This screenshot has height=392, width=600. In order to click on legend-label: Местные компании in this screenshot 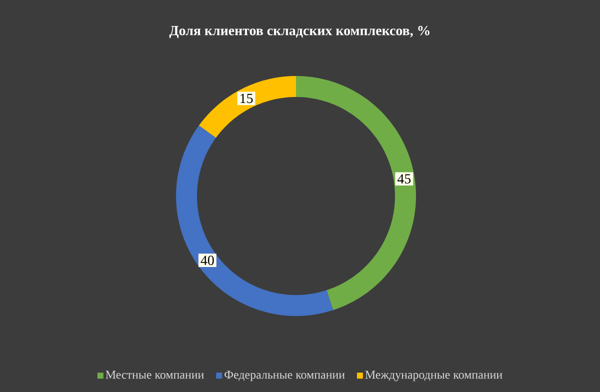, I will do `click(155, 374)`.